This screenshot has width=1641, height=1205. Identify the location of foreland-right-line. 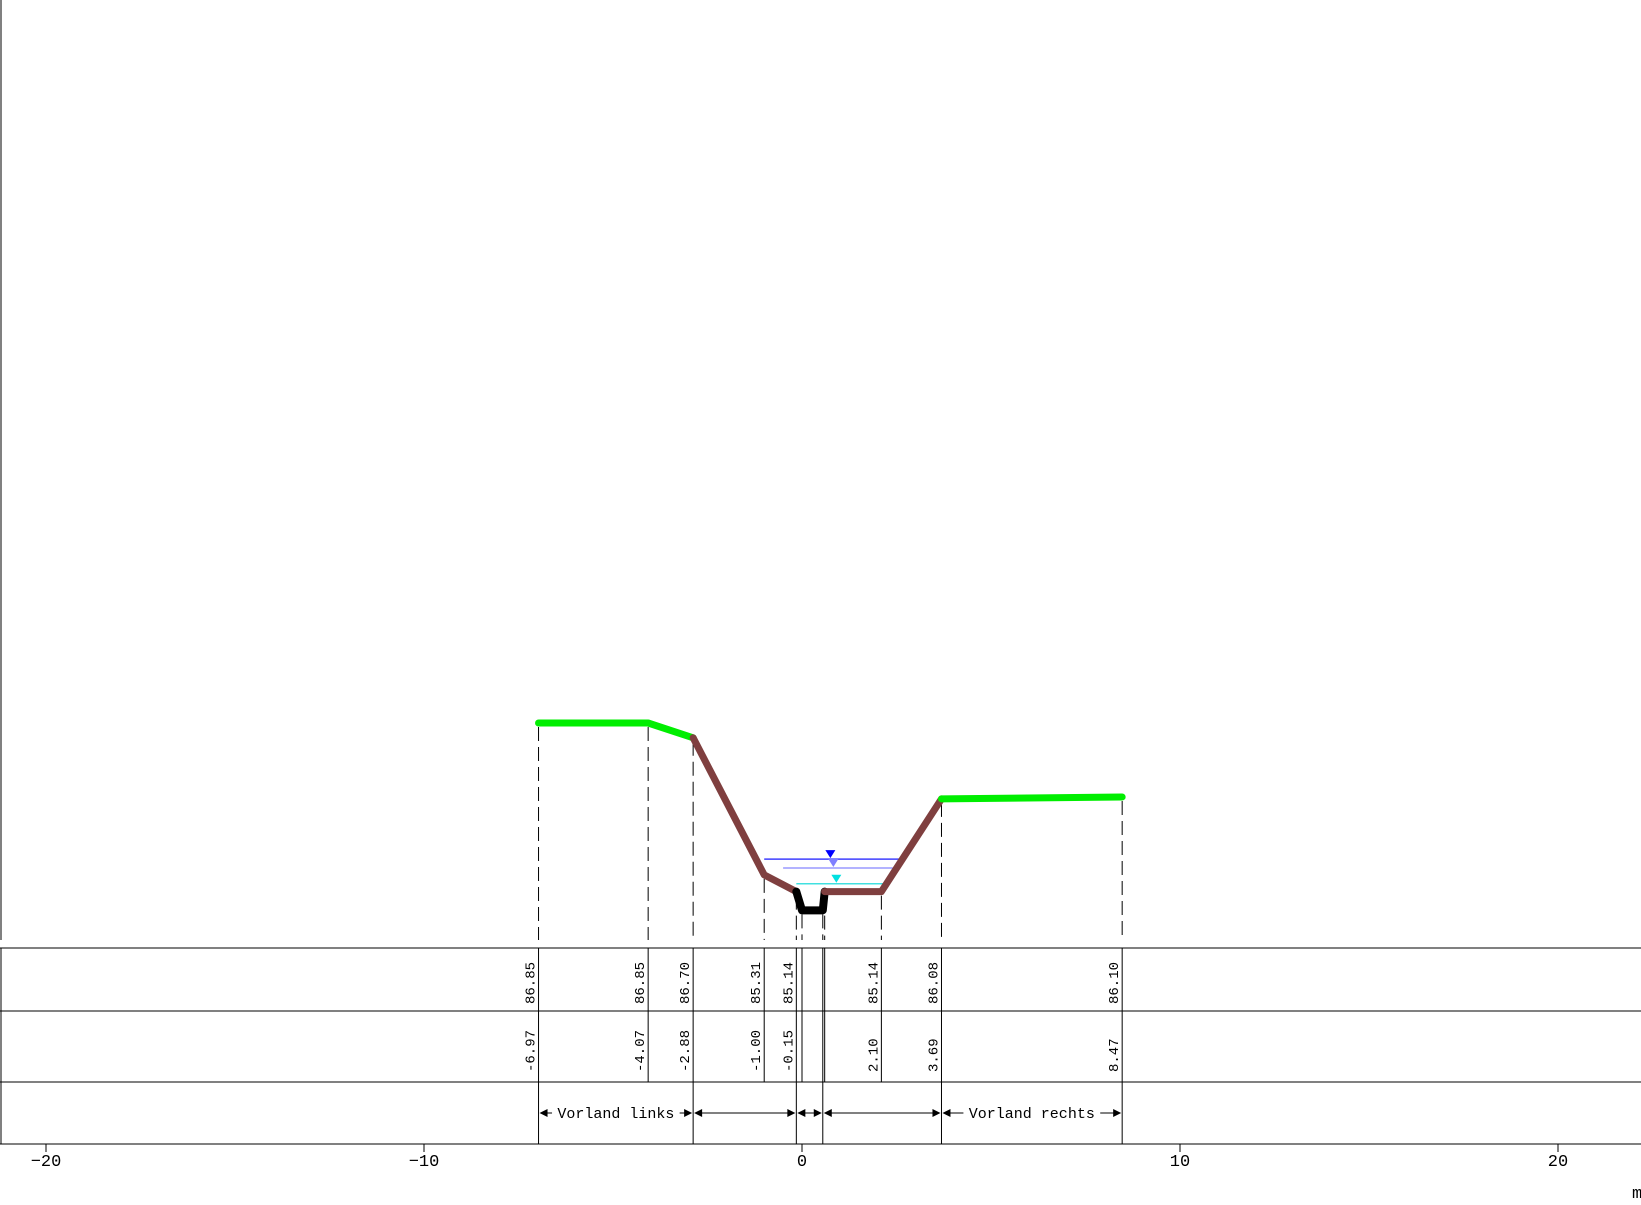
(1031, 798).